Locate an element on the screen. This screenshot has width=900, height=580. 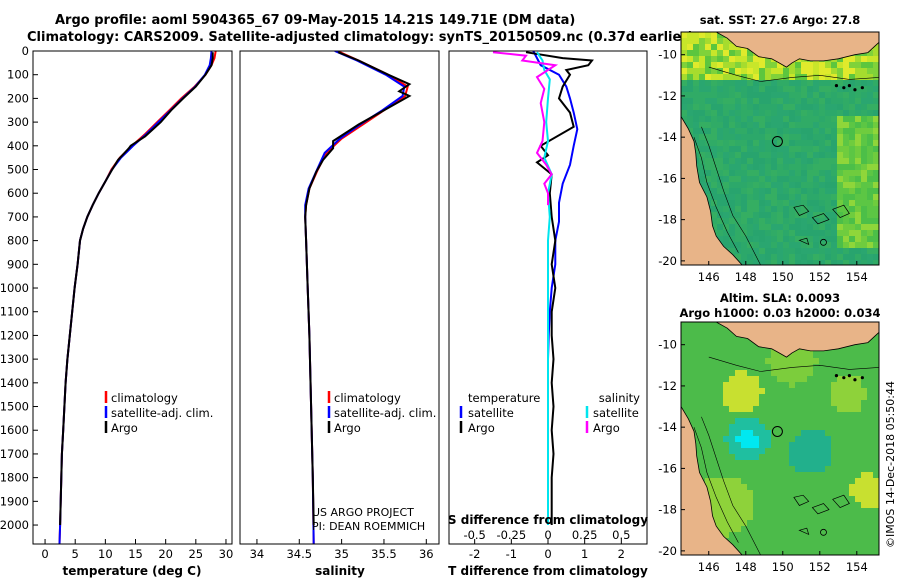
legend-argo-label: Argo is located at coordinates (124, 428).